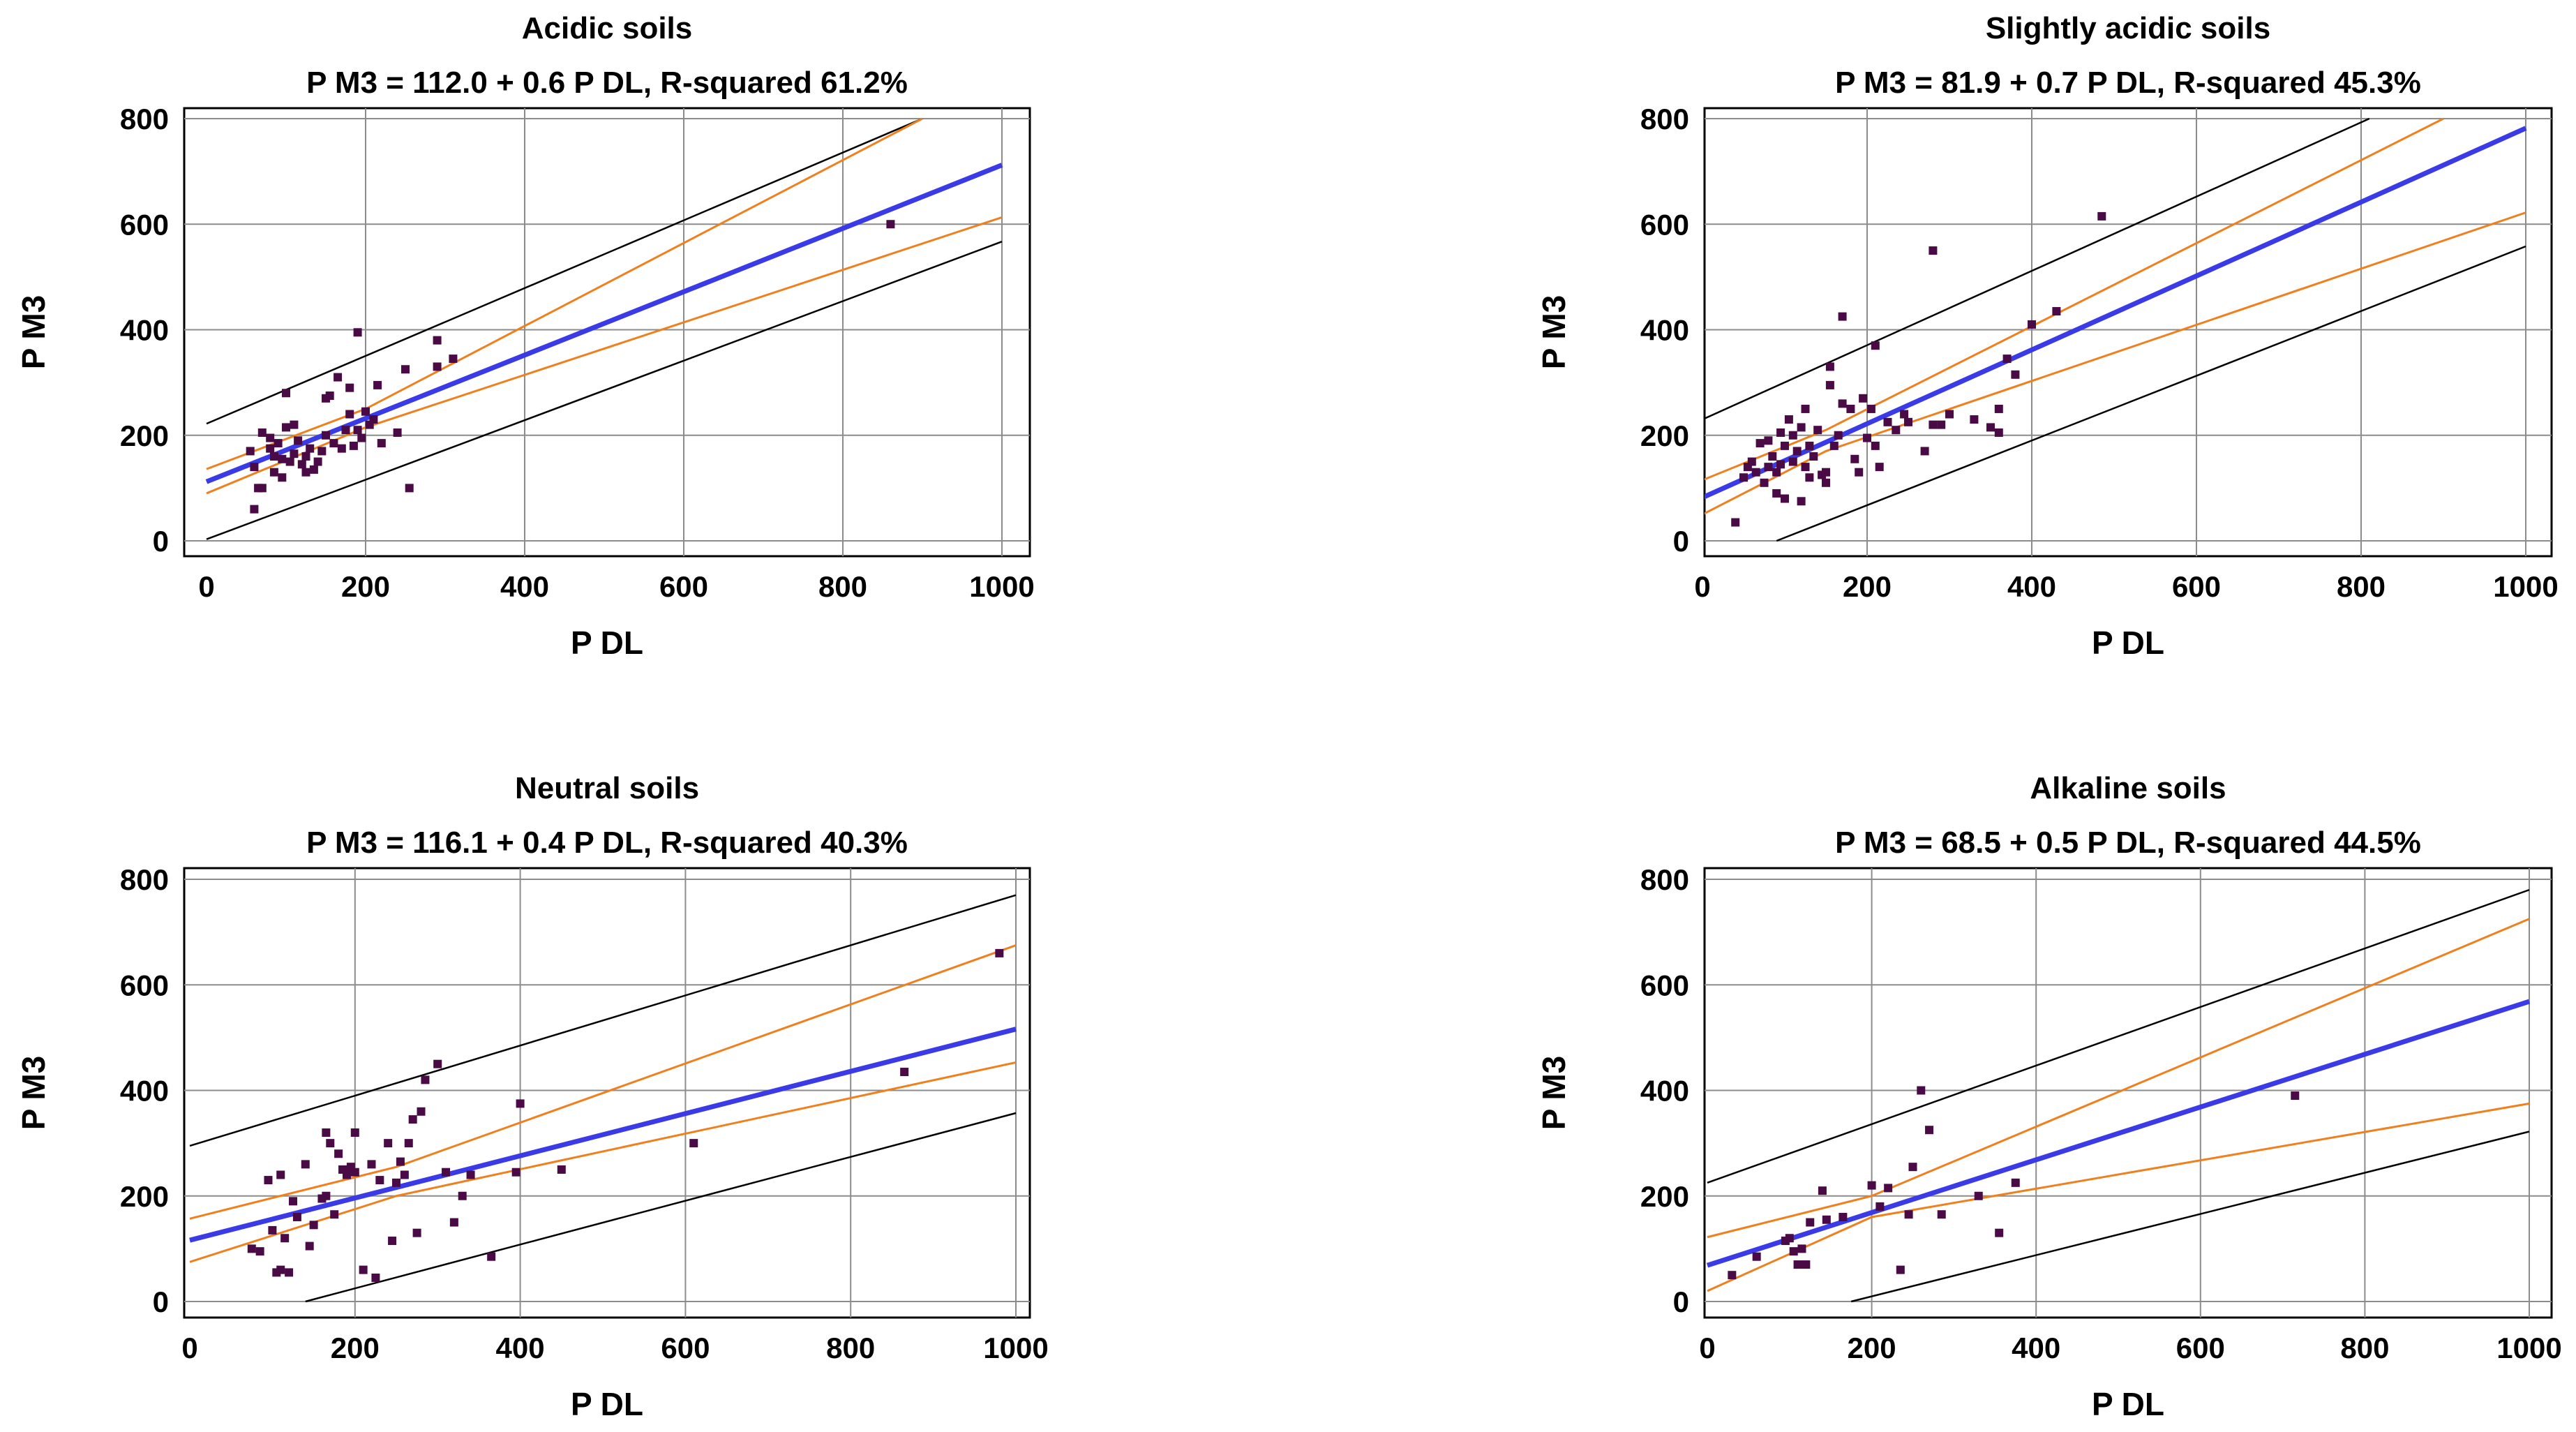 The image size is (2576, 1432). Describe the element at coordinates (607, 643) in the screenshot. I see `x-axis-label: P DL` at that location.